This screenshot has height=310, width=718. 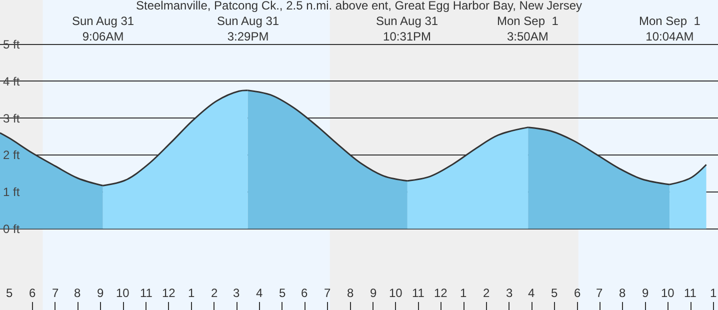 I want to click on annotation: Mon Sep 1 10:04AM, so click(x=670, y=29).